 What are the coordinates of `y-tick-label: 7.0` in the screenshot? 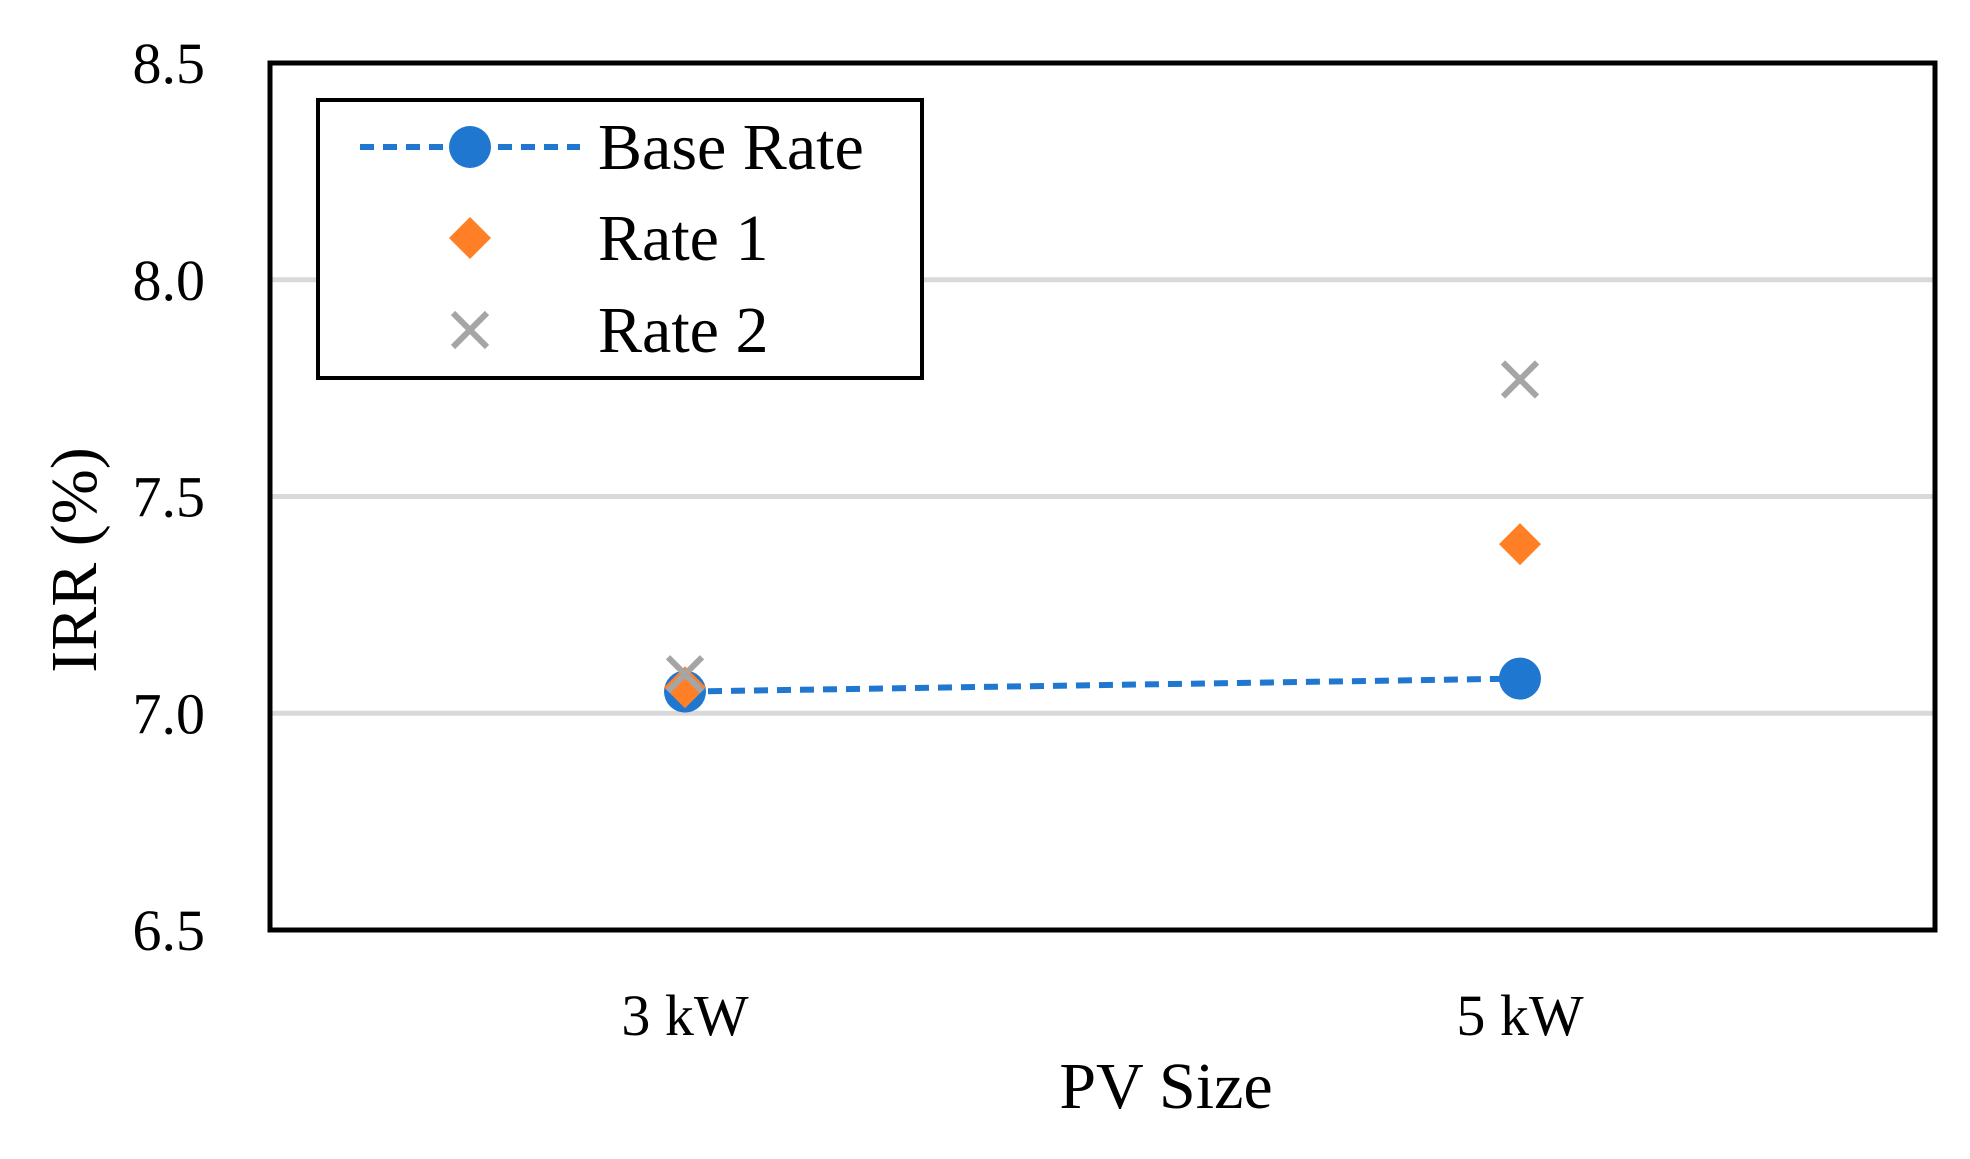 It's located at (169, 713).